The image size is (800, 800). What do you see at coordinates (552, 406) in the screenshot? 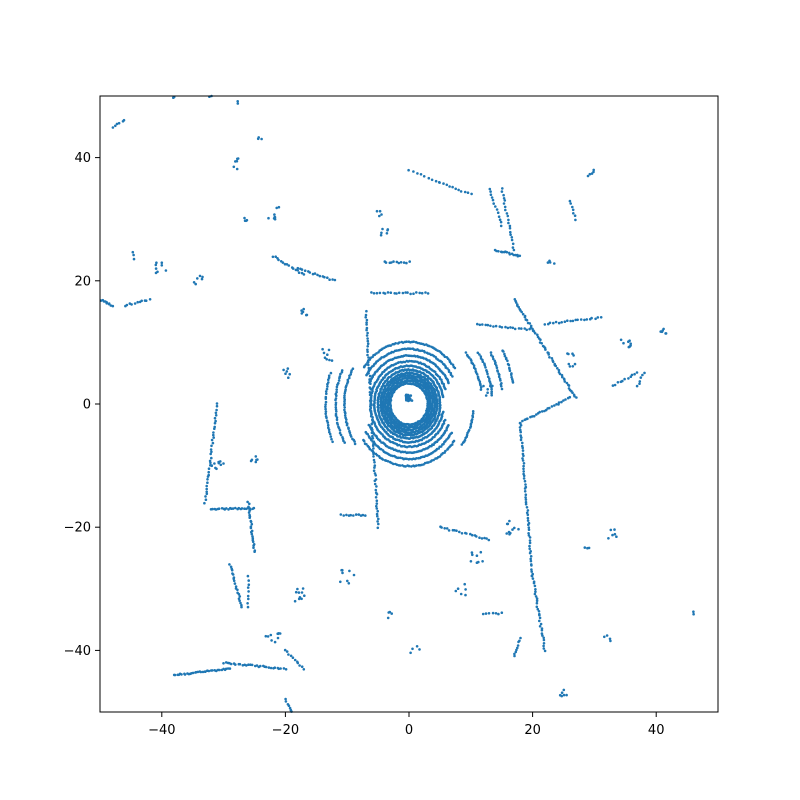
I see `scatter-point-1991` at bounding box center [552, 406].